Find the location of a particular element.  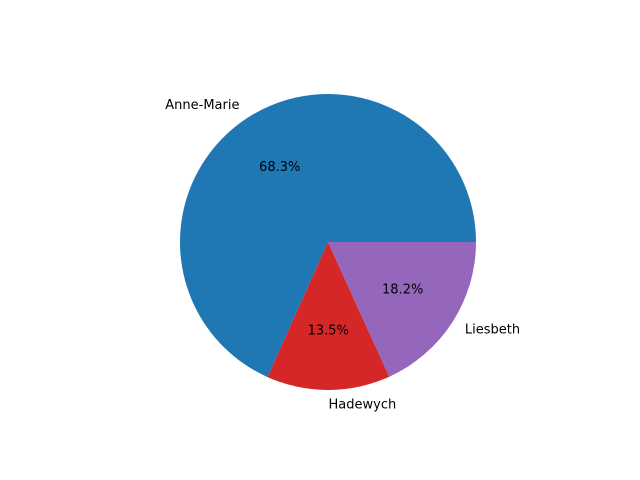

slice-percent-hadewych: 13.5% is located at coordinates (328, 330).